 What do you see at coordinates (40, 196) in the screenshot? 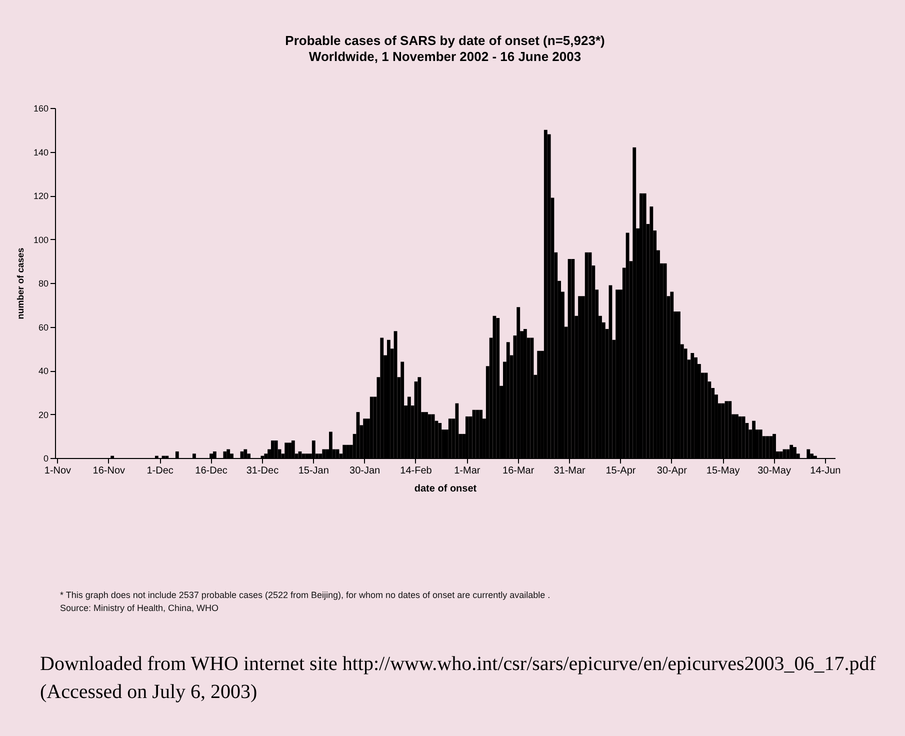
I see `y-tick-label: 120` at bounding box center [40, 196].